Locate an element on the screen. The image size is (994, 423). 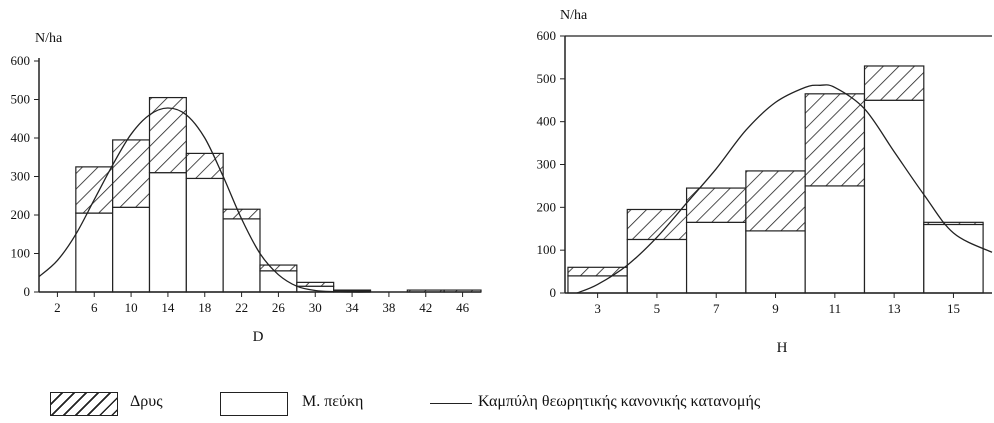
y-tick-labels-left: 0 100 200 300 400 500 600 is located at coordinates (25, 176).